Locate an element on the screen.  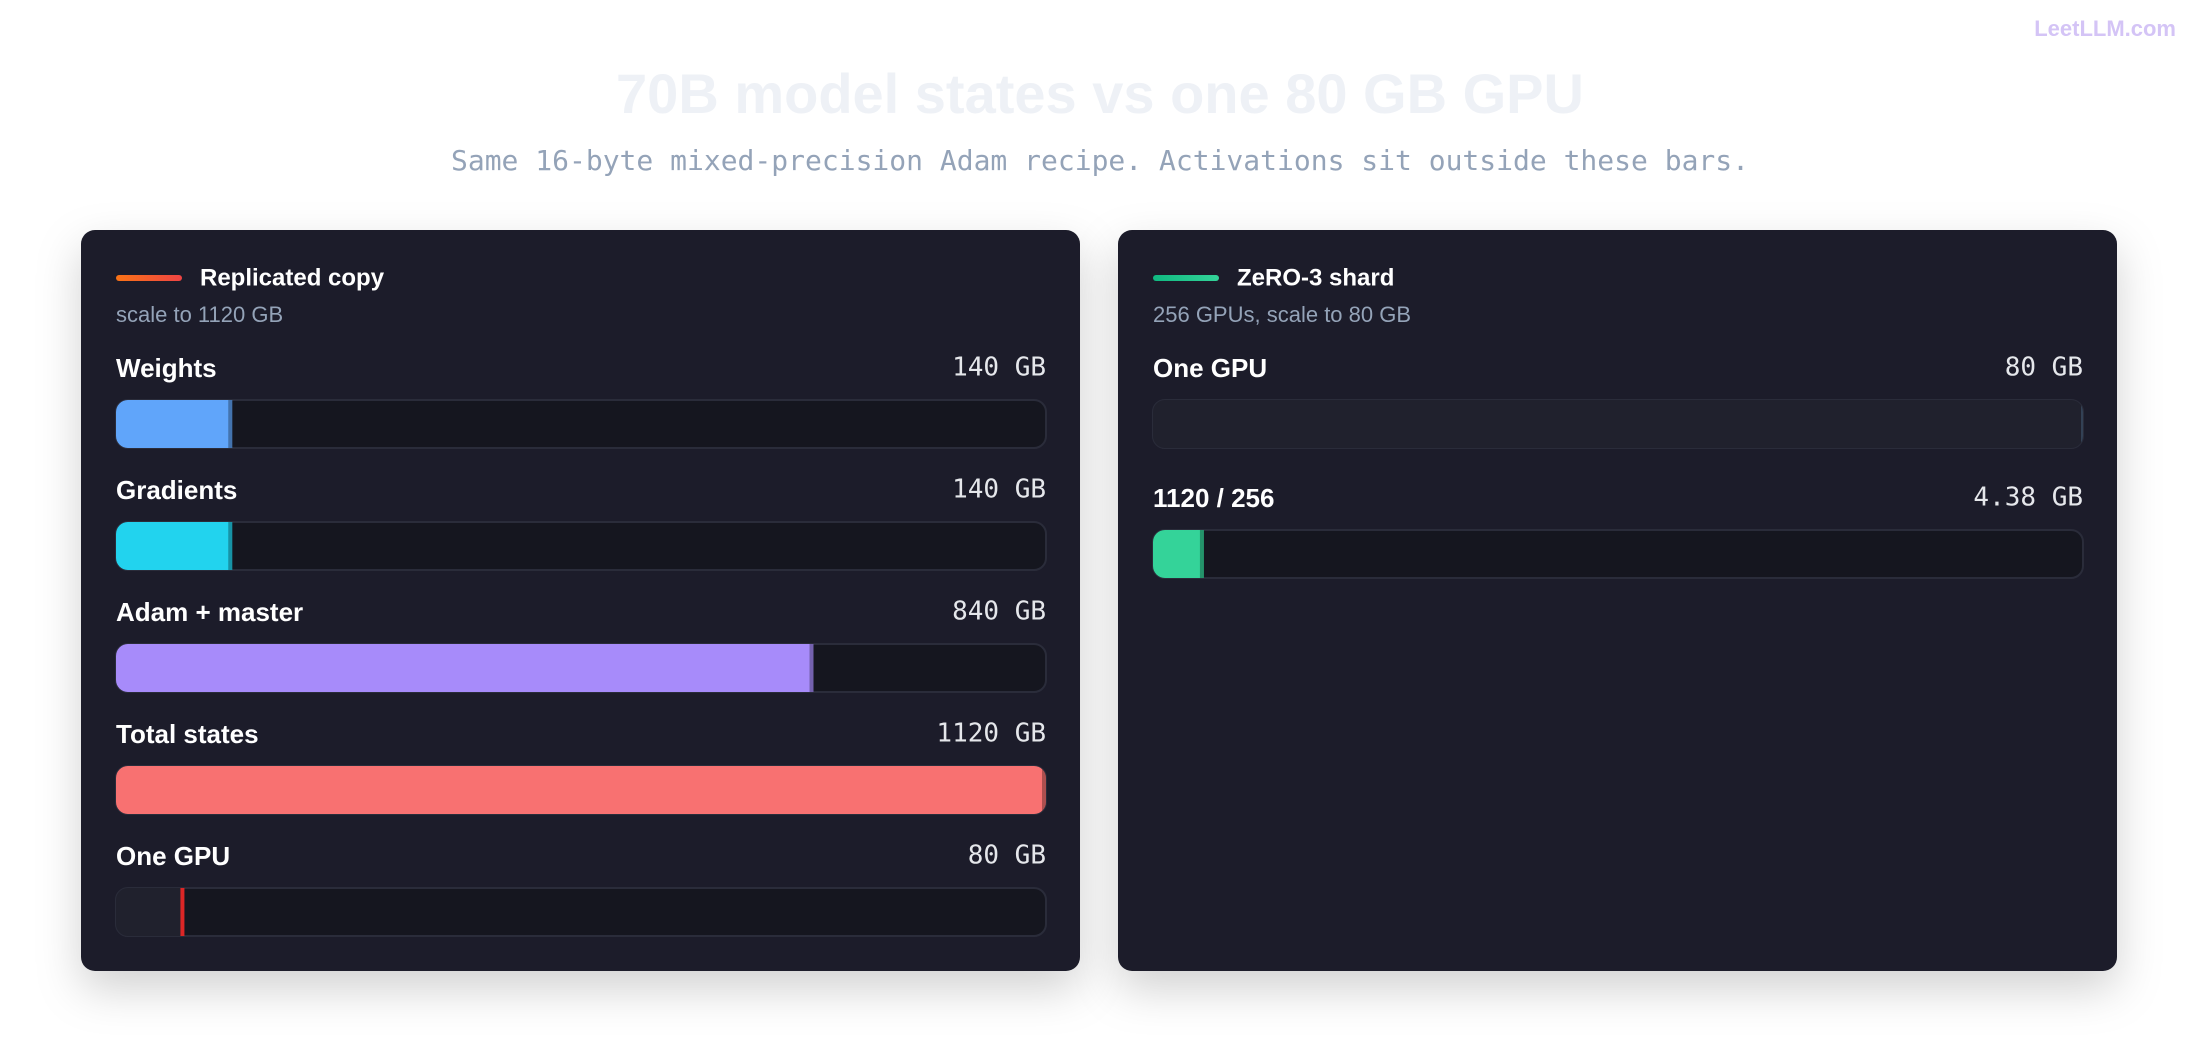
panel-subtitle: scale to 1120 GB is located at coordinates (199, 314).